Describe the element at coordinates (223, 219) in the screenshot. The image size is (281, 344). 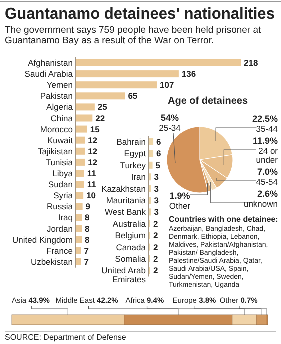
I see `text: Countries with one detainee:` at that location.